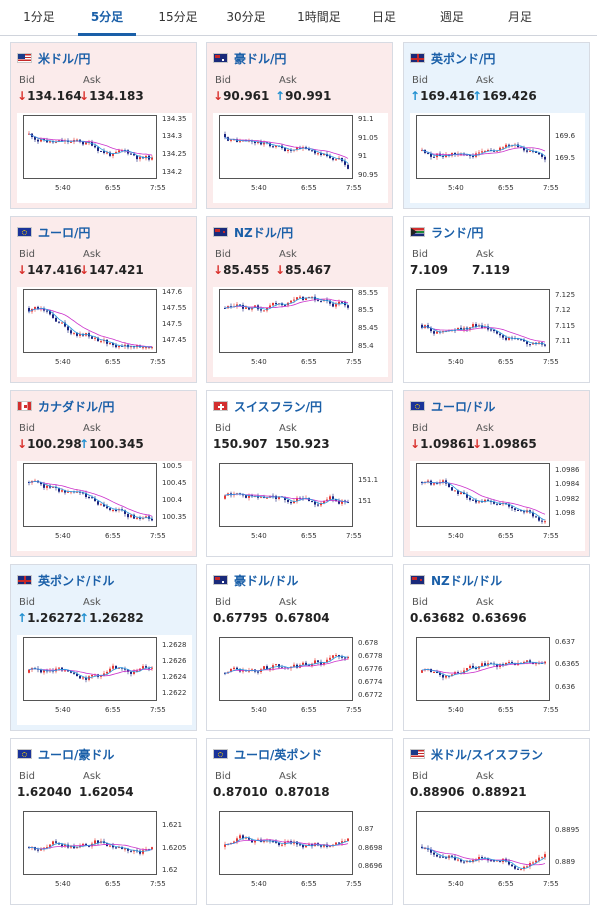 Image resolution: width=597 pixels, height=913 pixels. Describe the element at coordinates (497, 332) in the screenshot. I see `price-chart: 7.125 7.12 7.115 7.11 5:40 6:55 7:55` at that location.